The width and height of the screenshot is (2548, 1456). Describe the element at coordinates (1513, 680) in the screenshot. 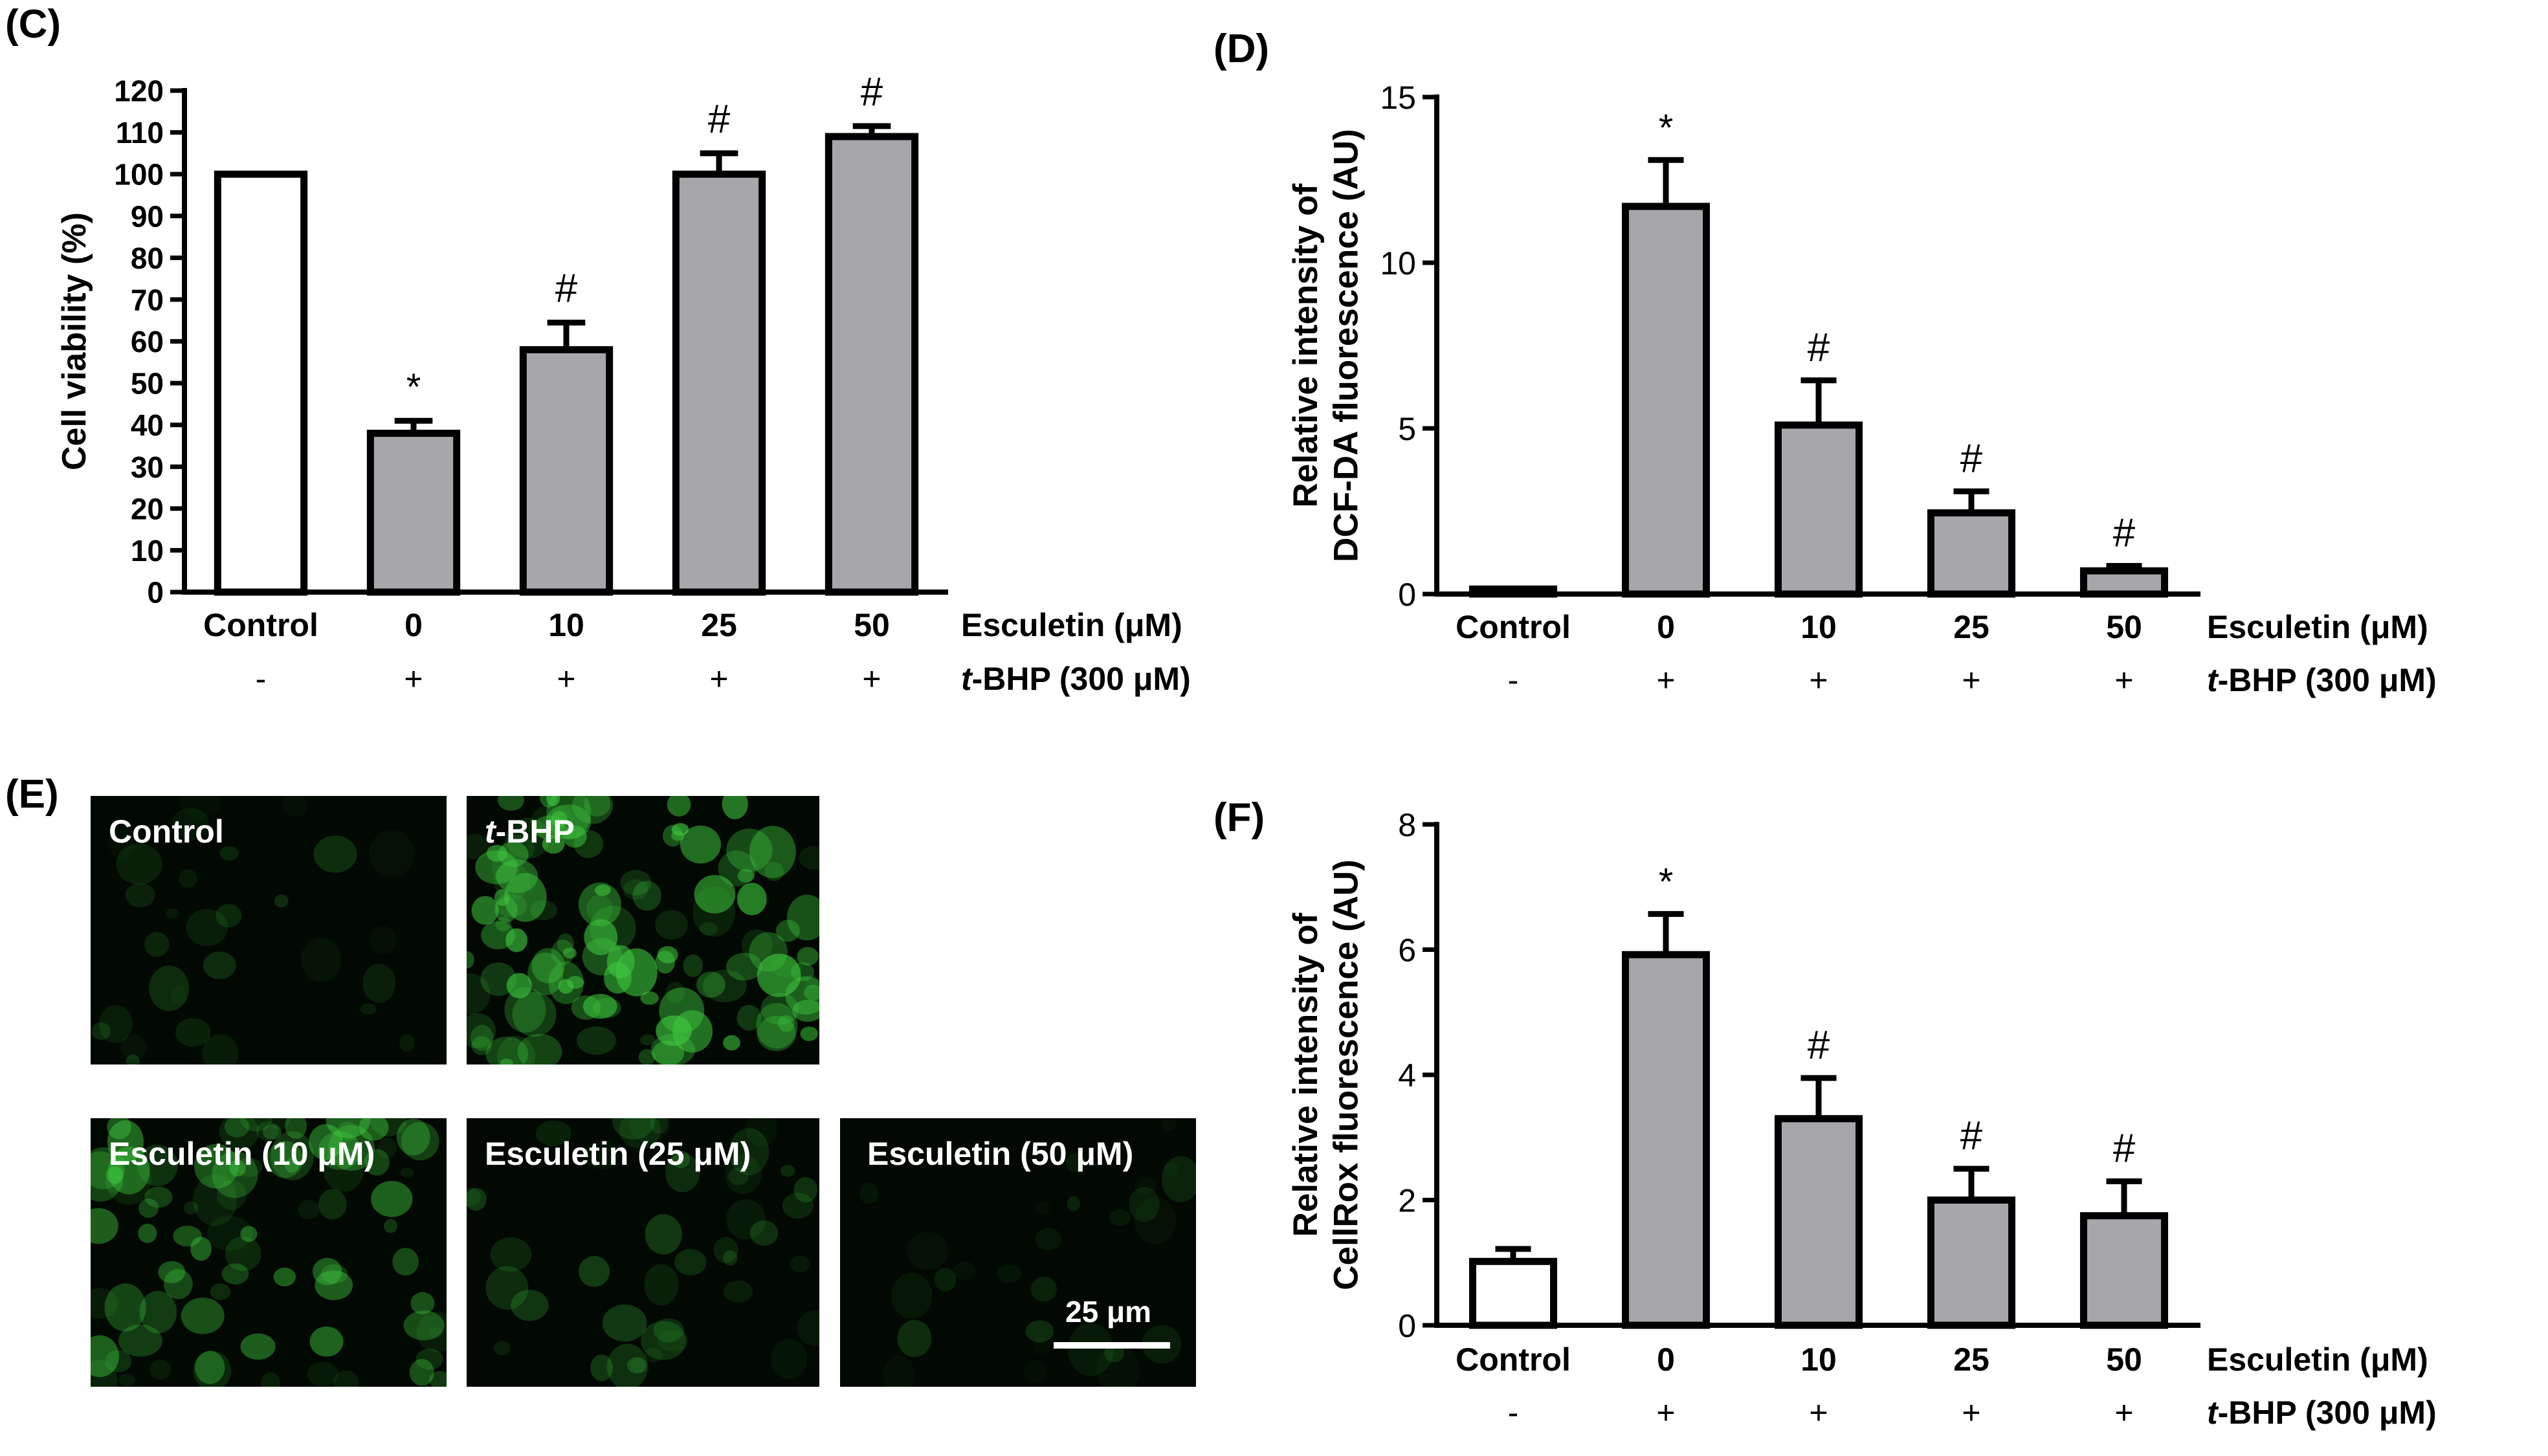

I see `treatment-sign: -` at that location.